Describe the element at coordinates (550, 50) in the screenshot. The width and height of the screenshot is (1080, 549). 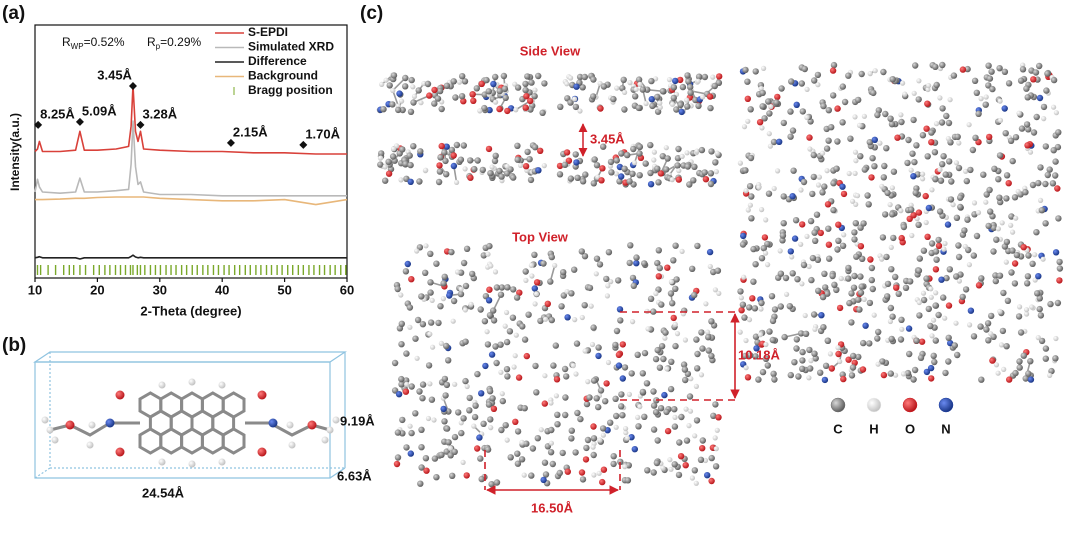
I see `view-title: Side View` at that location.